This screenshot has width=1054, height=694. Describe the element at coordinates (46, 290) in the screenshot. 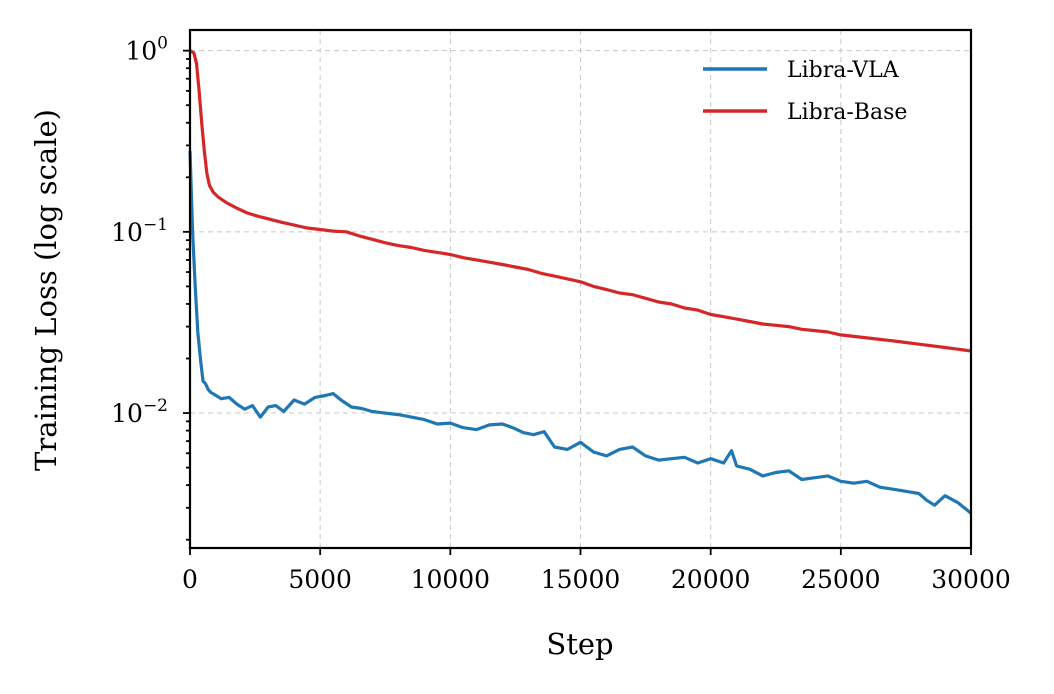

I see `y-axis-label: Training Loss (log scale)` at that location.